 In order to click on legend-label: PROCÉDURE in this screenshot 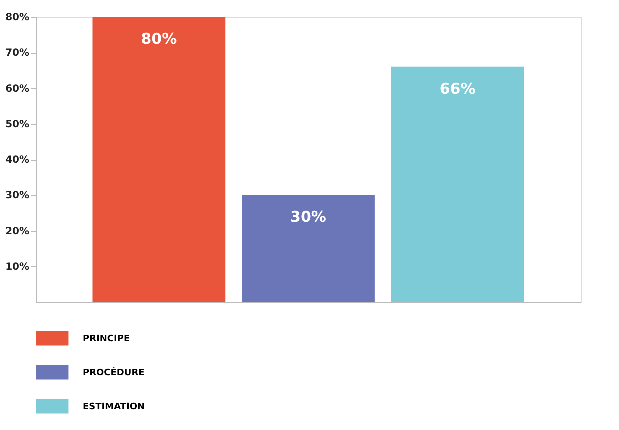, I will do `click(114, 372)`.